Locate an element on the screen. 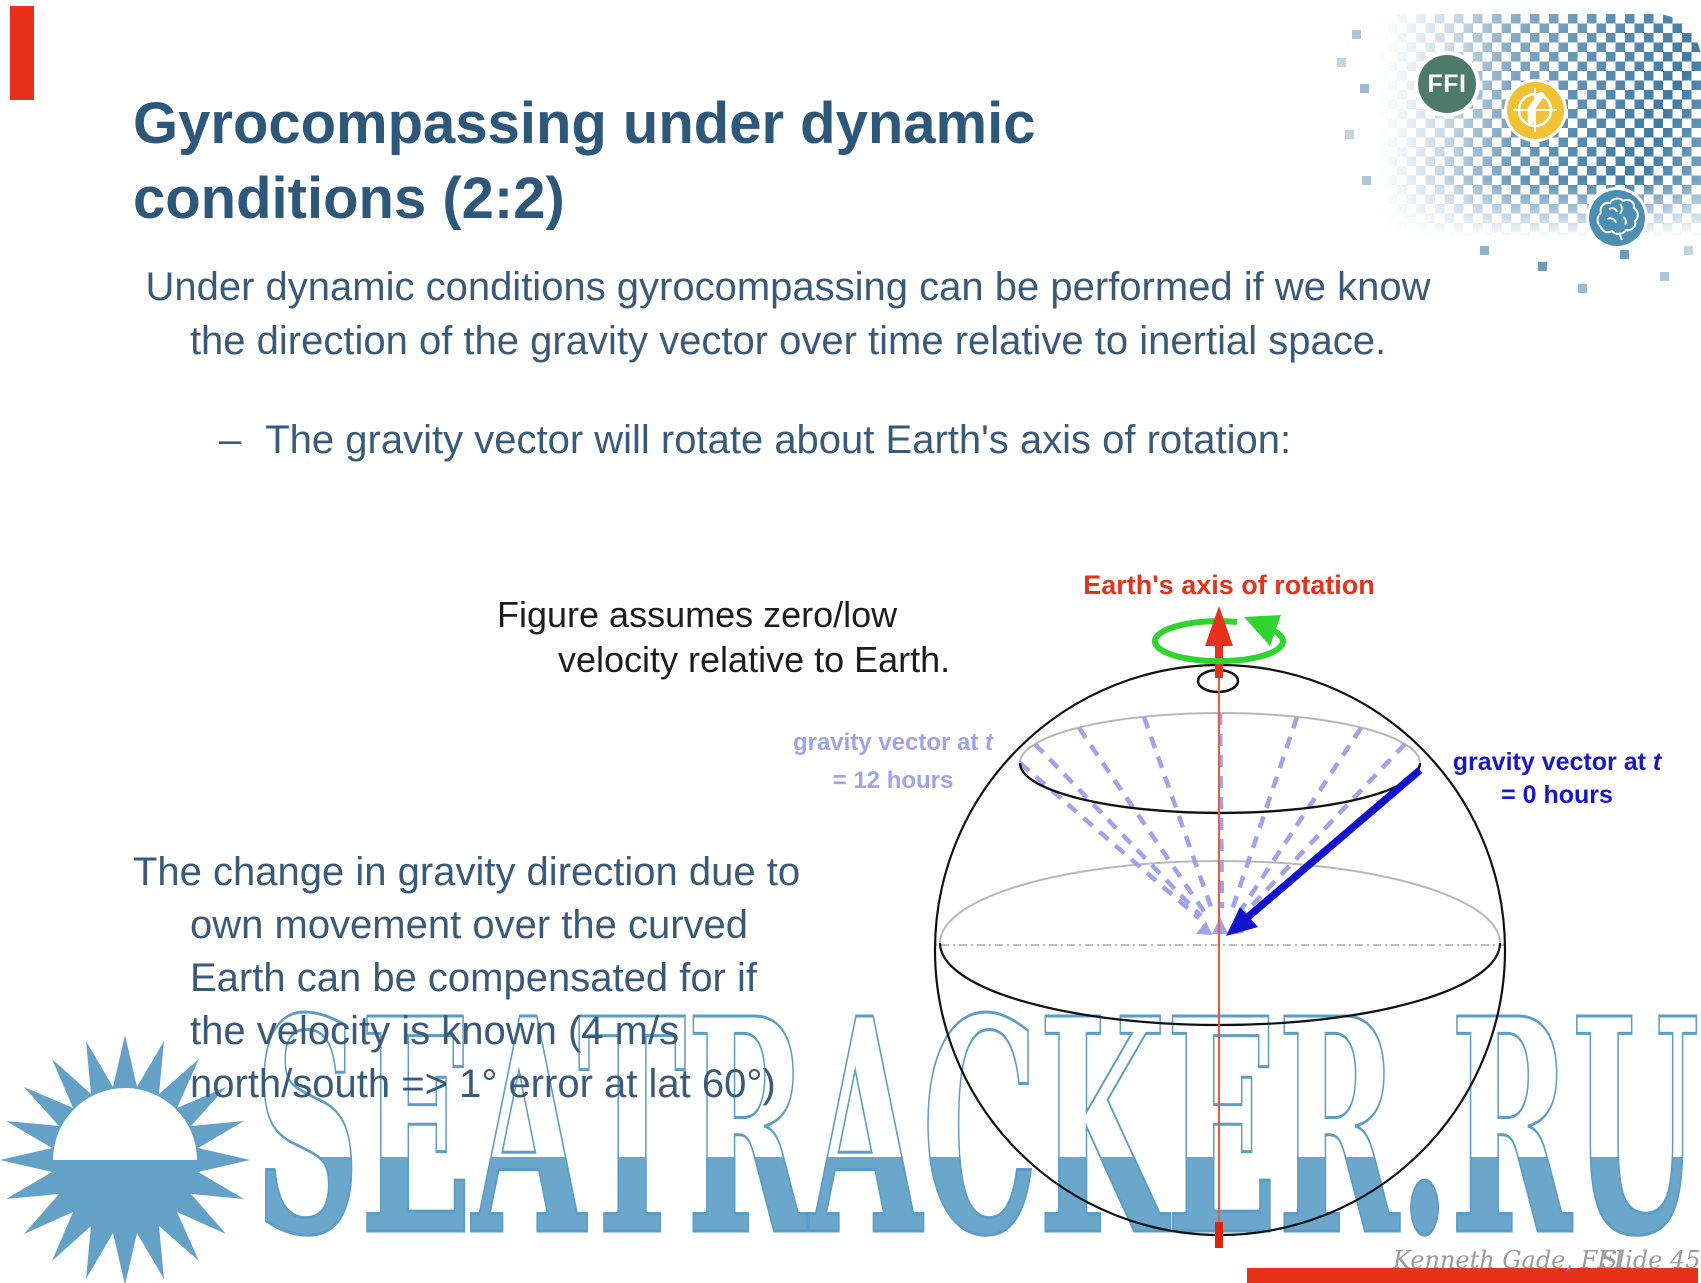 The width and height of the screenshot is (1701, 1283). gravity-vector-t12-label: gravity vector at t = 12 hours is located at coordinates (893, 762).